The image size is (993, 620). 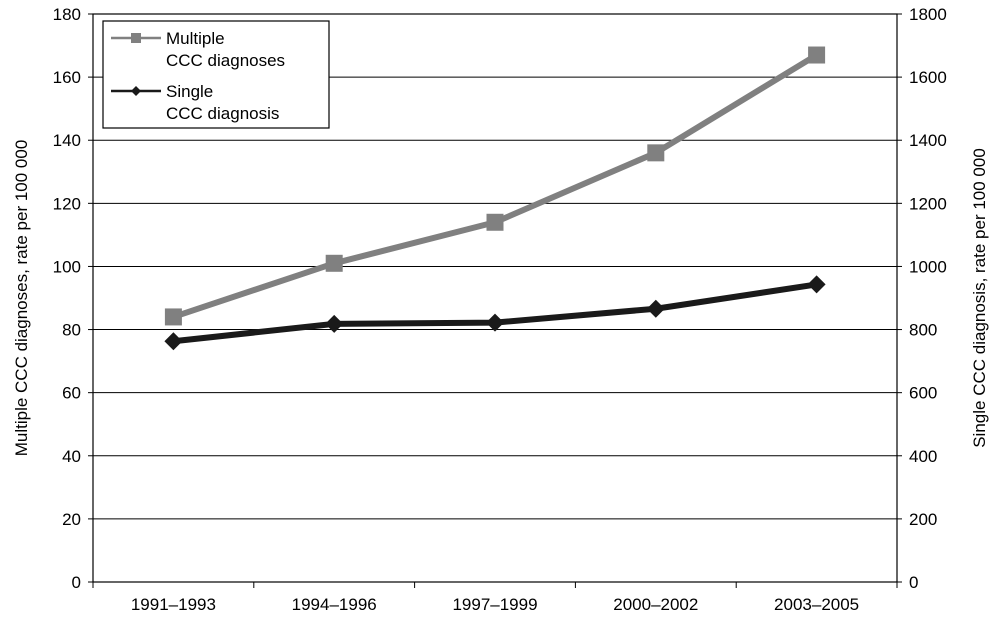 What do you see at coordinates (928, 266) in the screenshot?
I see `y-right-tick-label: 1000` at bounding box center [928, 266].